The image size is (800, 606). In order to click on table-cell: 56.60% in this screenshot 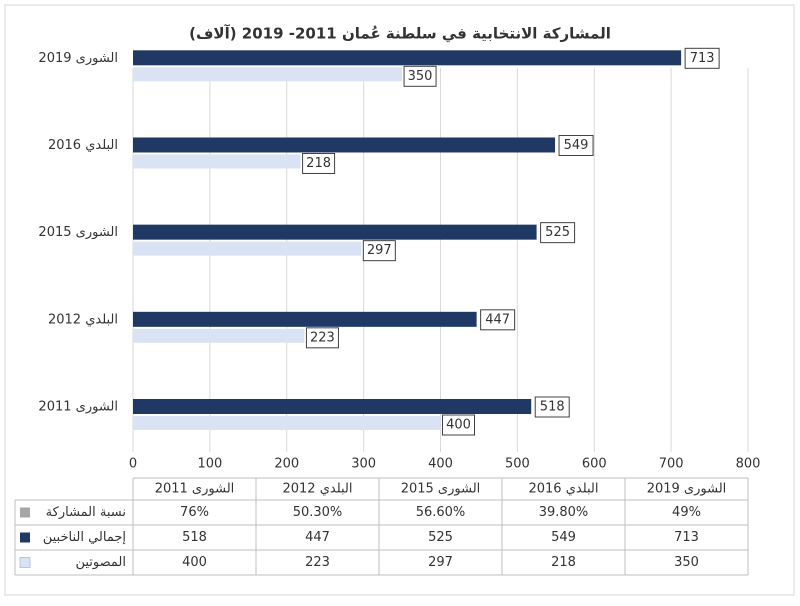, I will do `click(441, 512)`.